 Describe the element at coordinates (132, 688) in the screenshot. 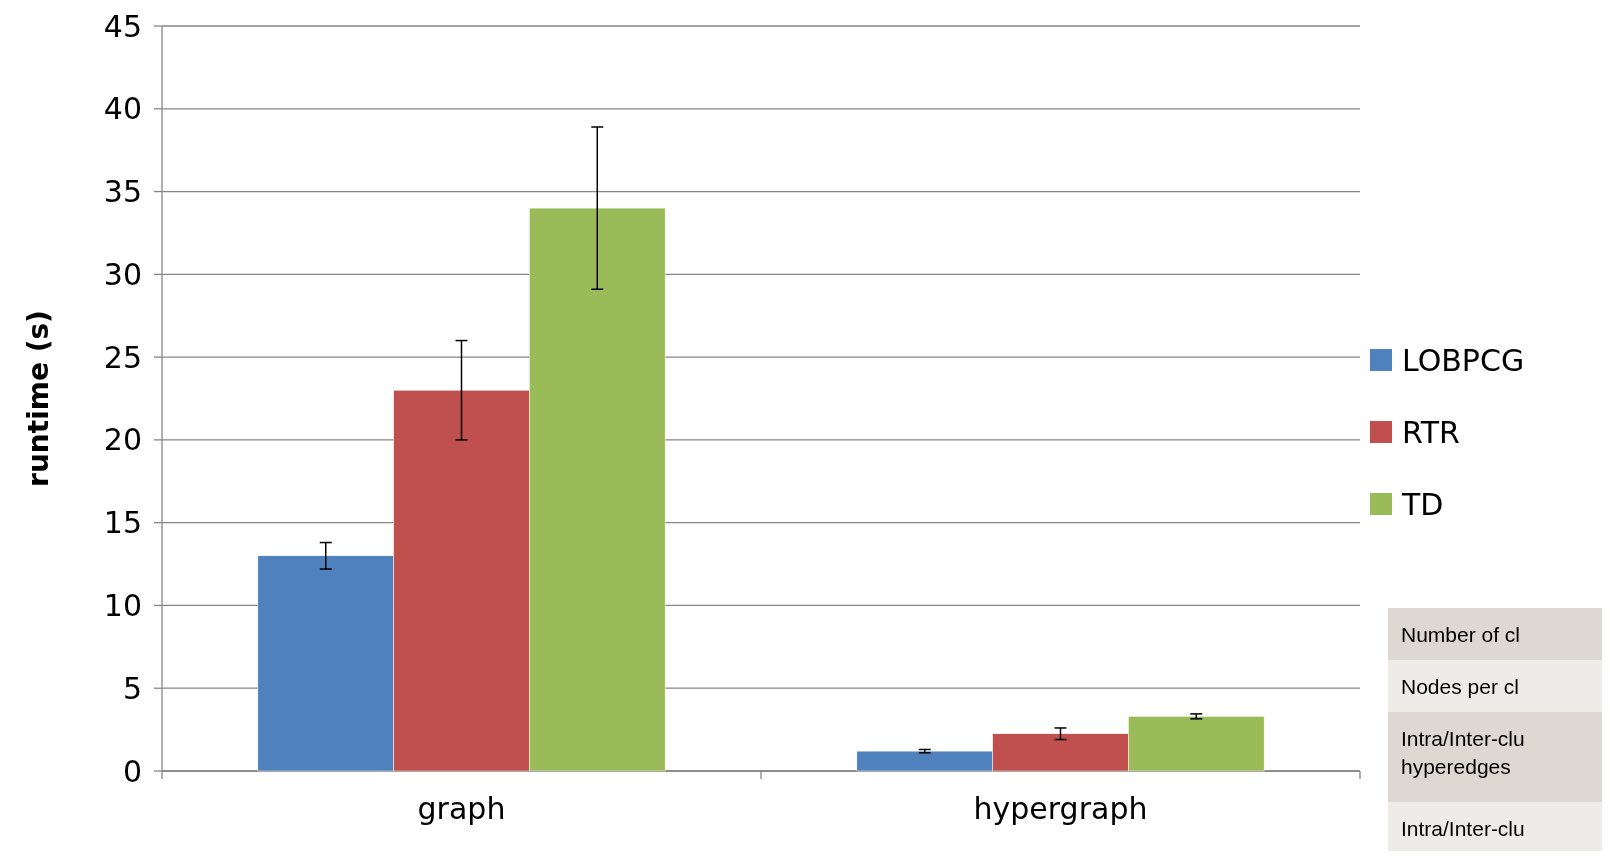

I see `y-tick-label: 5` at that location.